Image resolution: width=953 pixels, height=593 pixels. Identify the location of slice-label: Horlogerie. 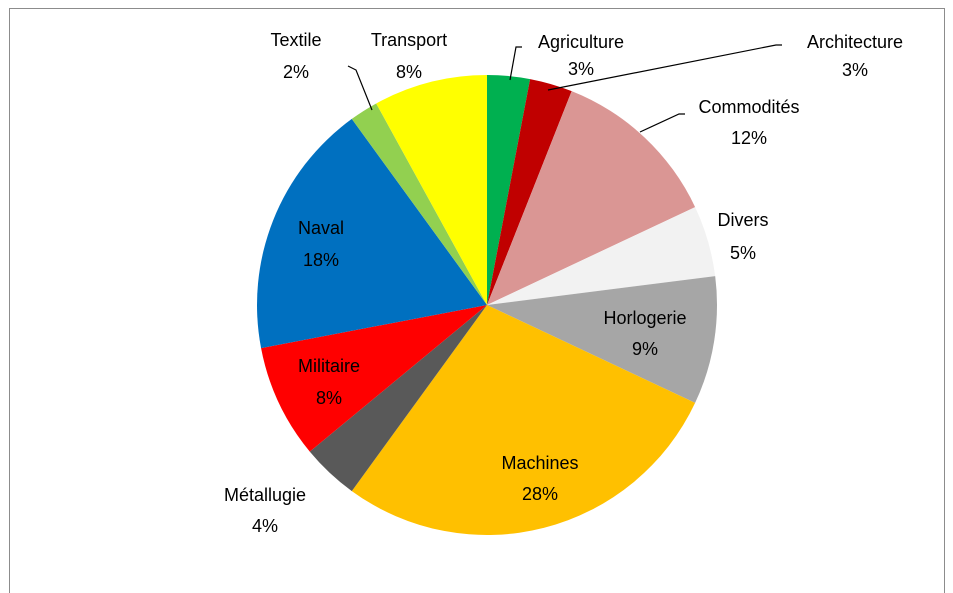
(644, 318).